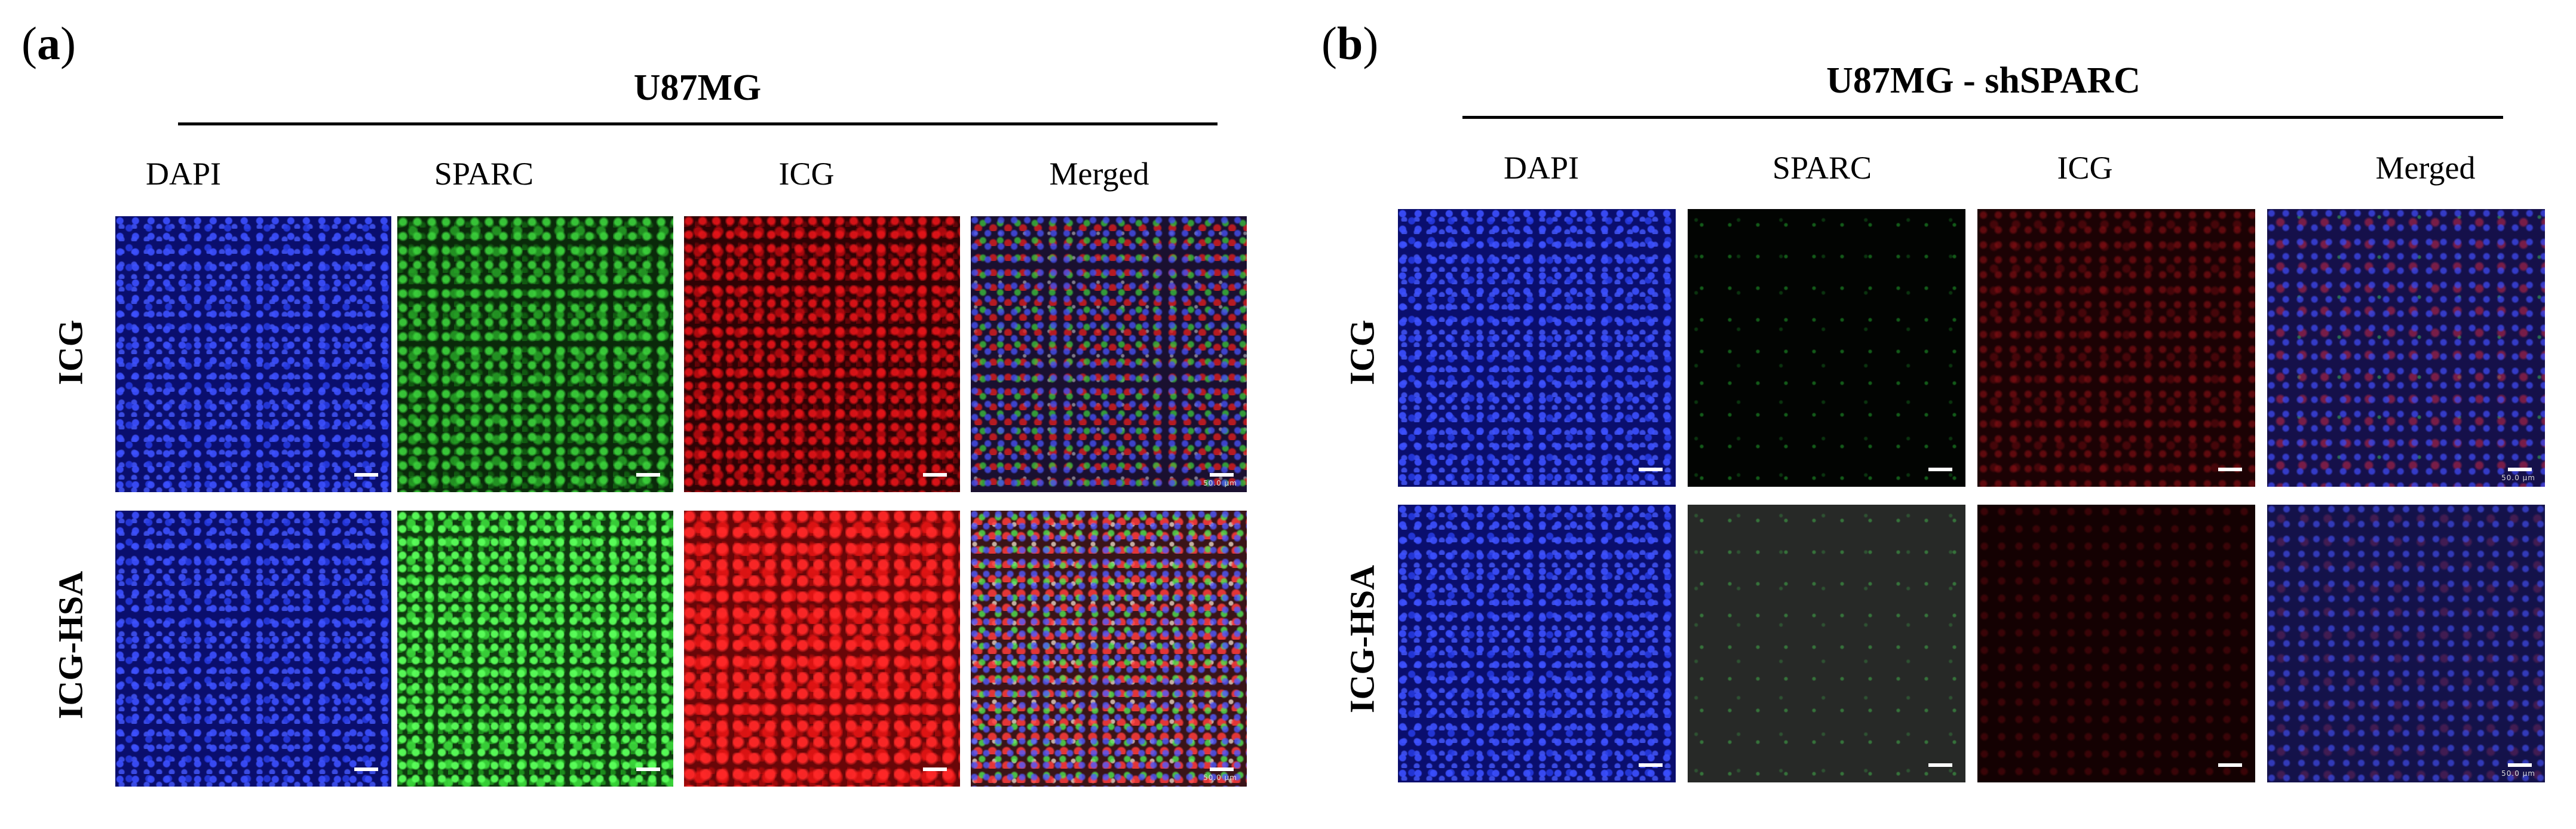 Image resolution: width=2576 pixels, height=829 pixels. Describe the element at coordinates (70, 352) in the screenshot. I see `panel-a-row-icg: ICG` at that location.